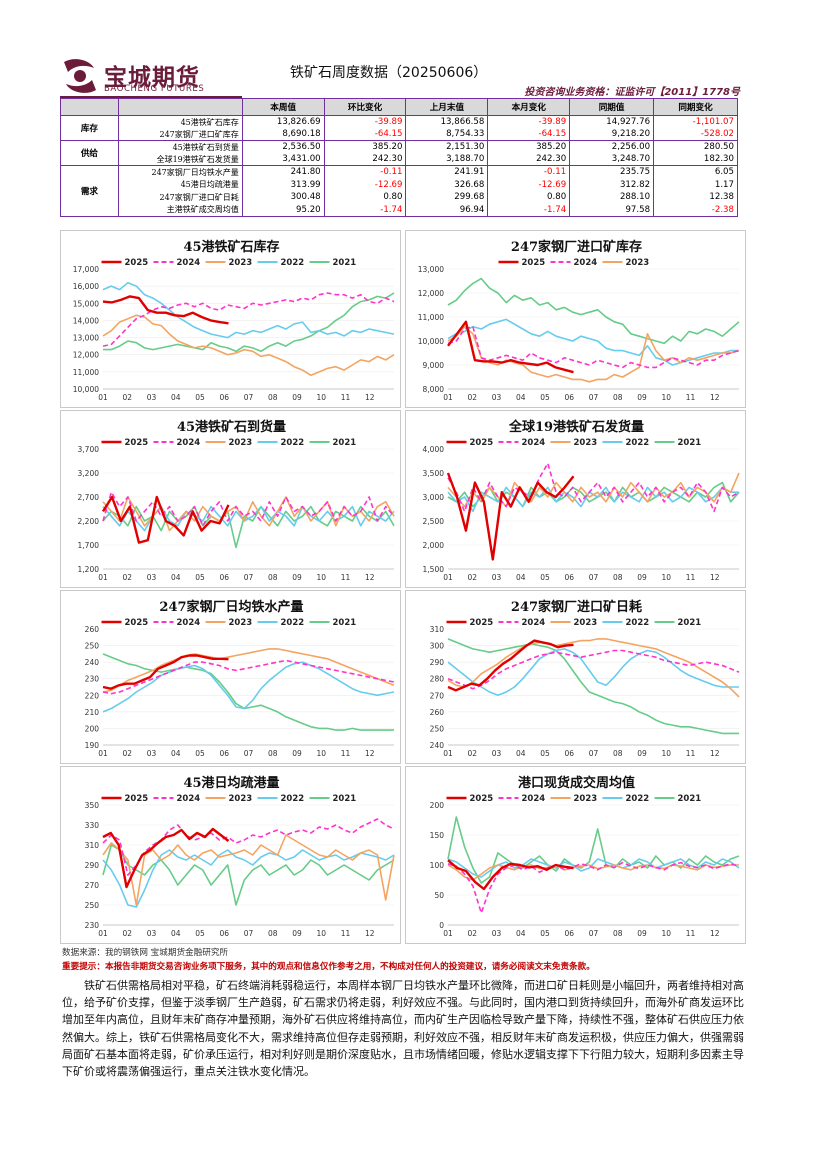  Describe the element at coordinates (447, 160) in the screenshot. I see `table-cell: 3,188.70` at that location.